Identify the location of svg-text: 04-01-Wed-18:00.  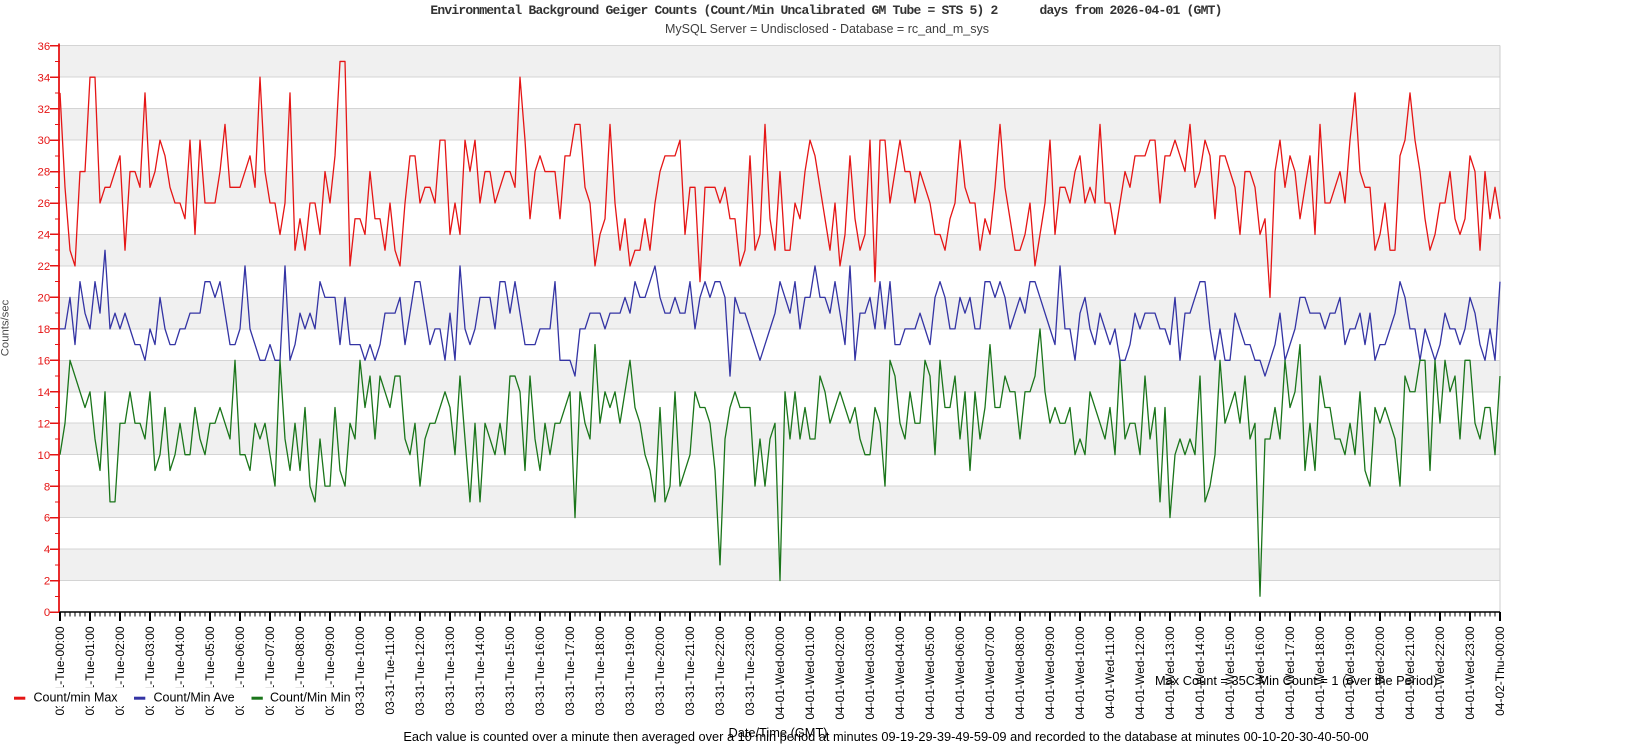
(1320, 672).